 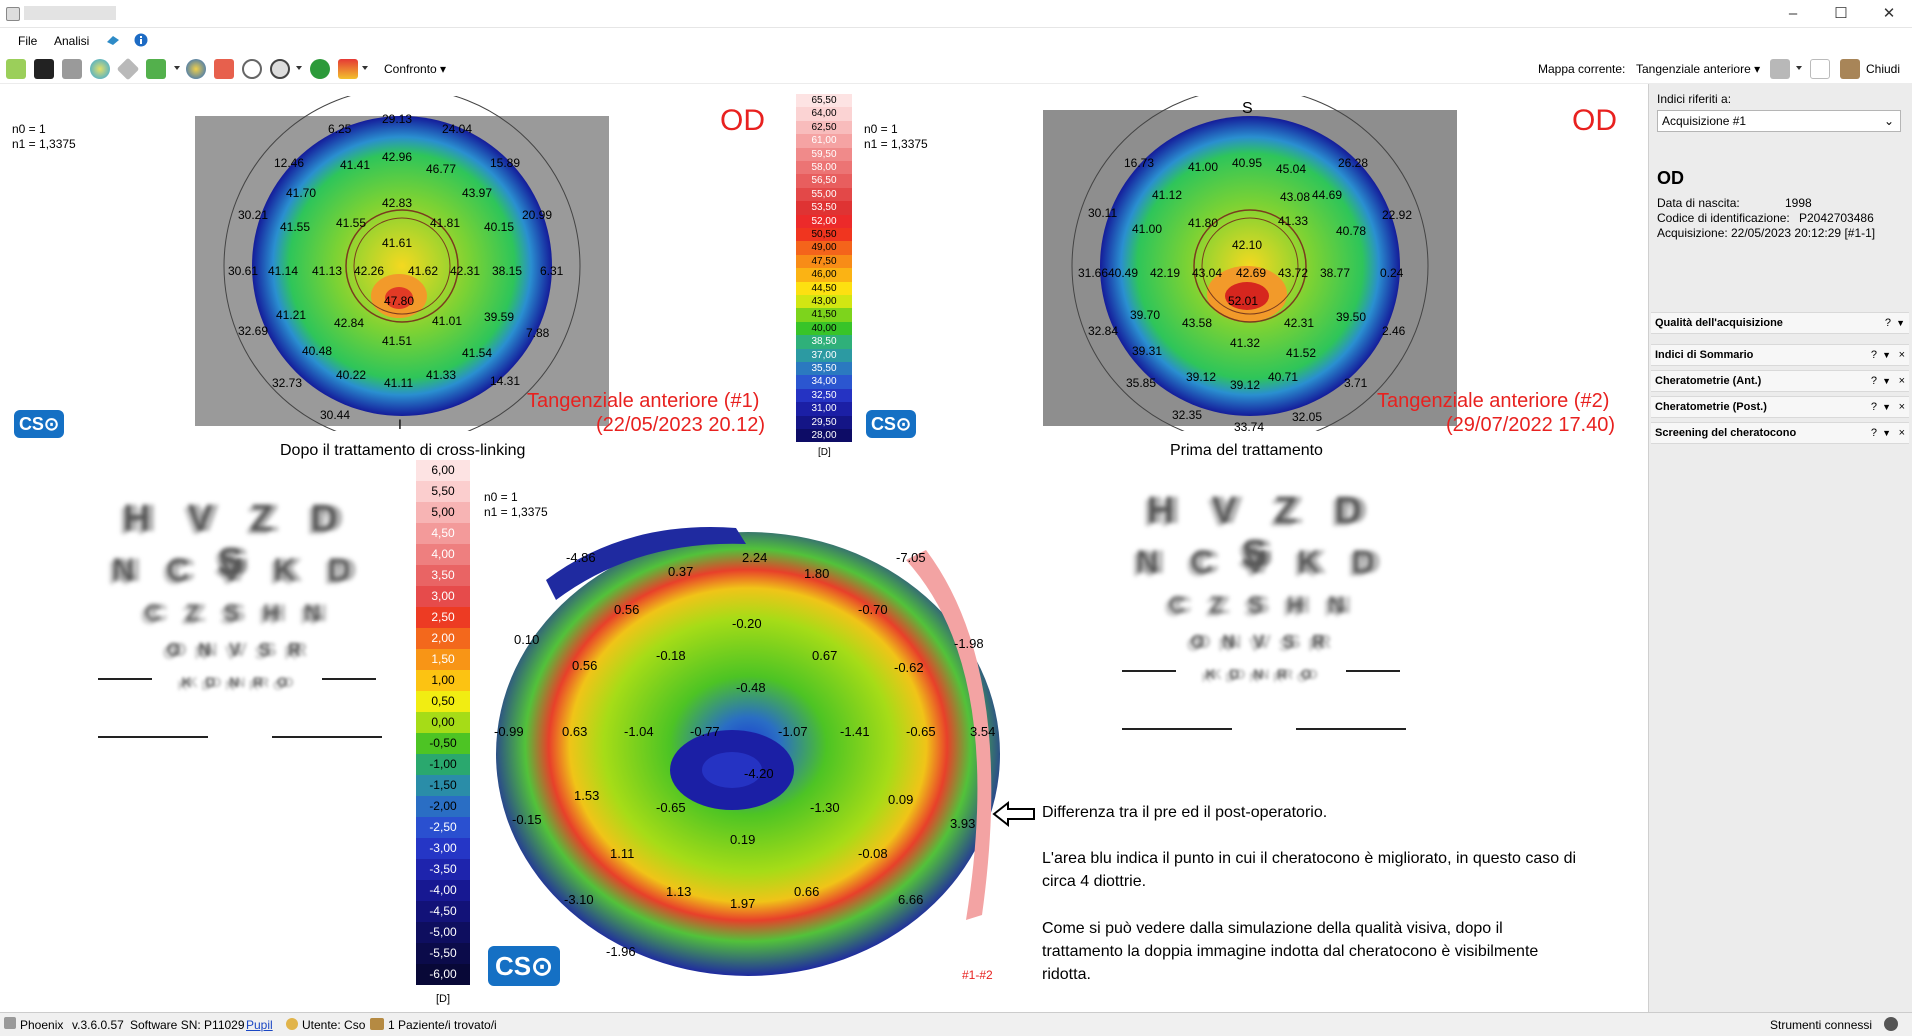 What do you see at coordinates (1299, 323) in the screenshot?
I see `map2-value: 42.31` at bounding box center [1299, 323].